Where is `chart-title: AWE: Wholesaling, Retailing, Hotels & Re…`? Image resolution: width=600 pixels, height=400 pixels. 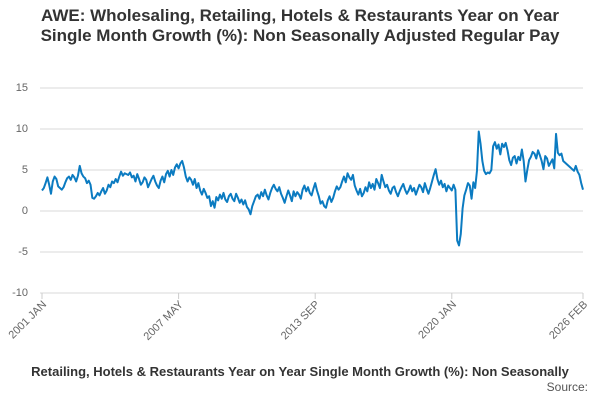 chart-title: AWE: Wholesaling, Retailing, Hotels & Re… is located at coordinates (300, 25).